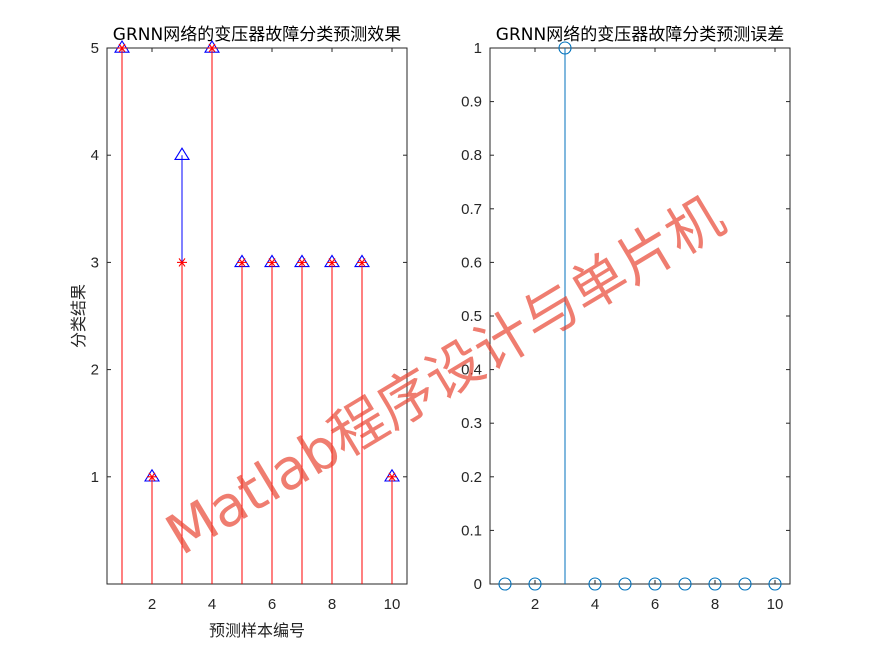 This screenshot has width=875, height=656. Describe the element at coordinates (471, 530) in the screenshot. I see `y-tick-label: 0.1` at that location.